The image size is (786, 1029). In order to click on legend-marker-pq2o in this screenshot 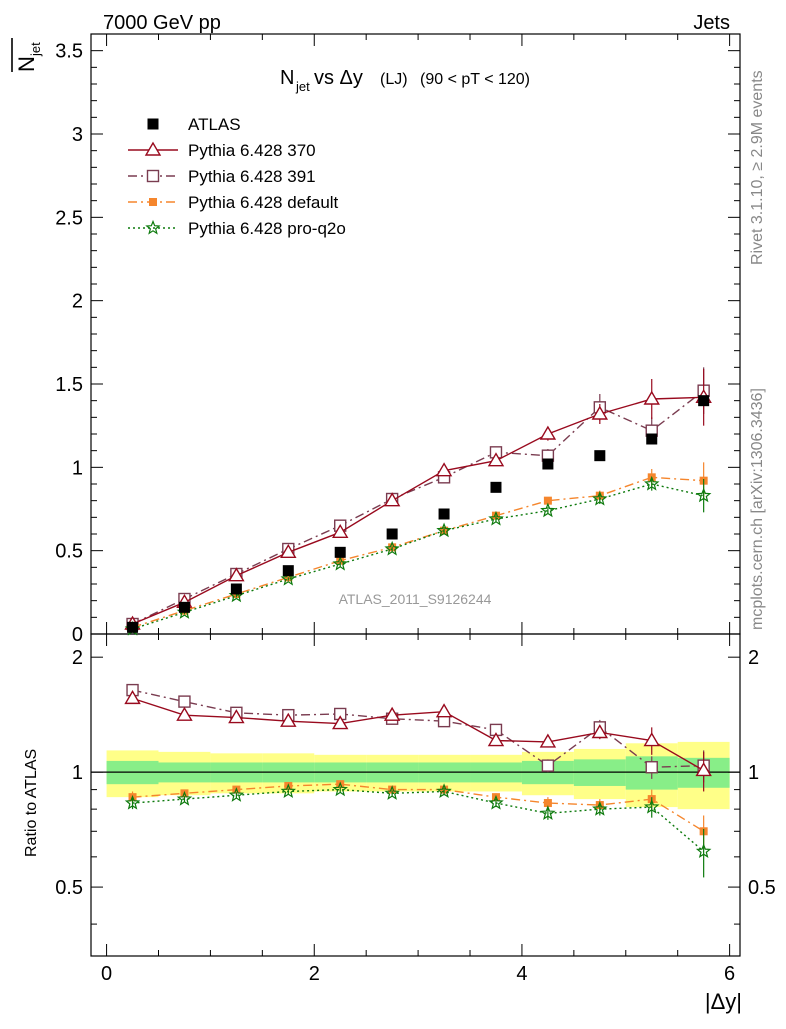, I will do `click(153, 227)`.